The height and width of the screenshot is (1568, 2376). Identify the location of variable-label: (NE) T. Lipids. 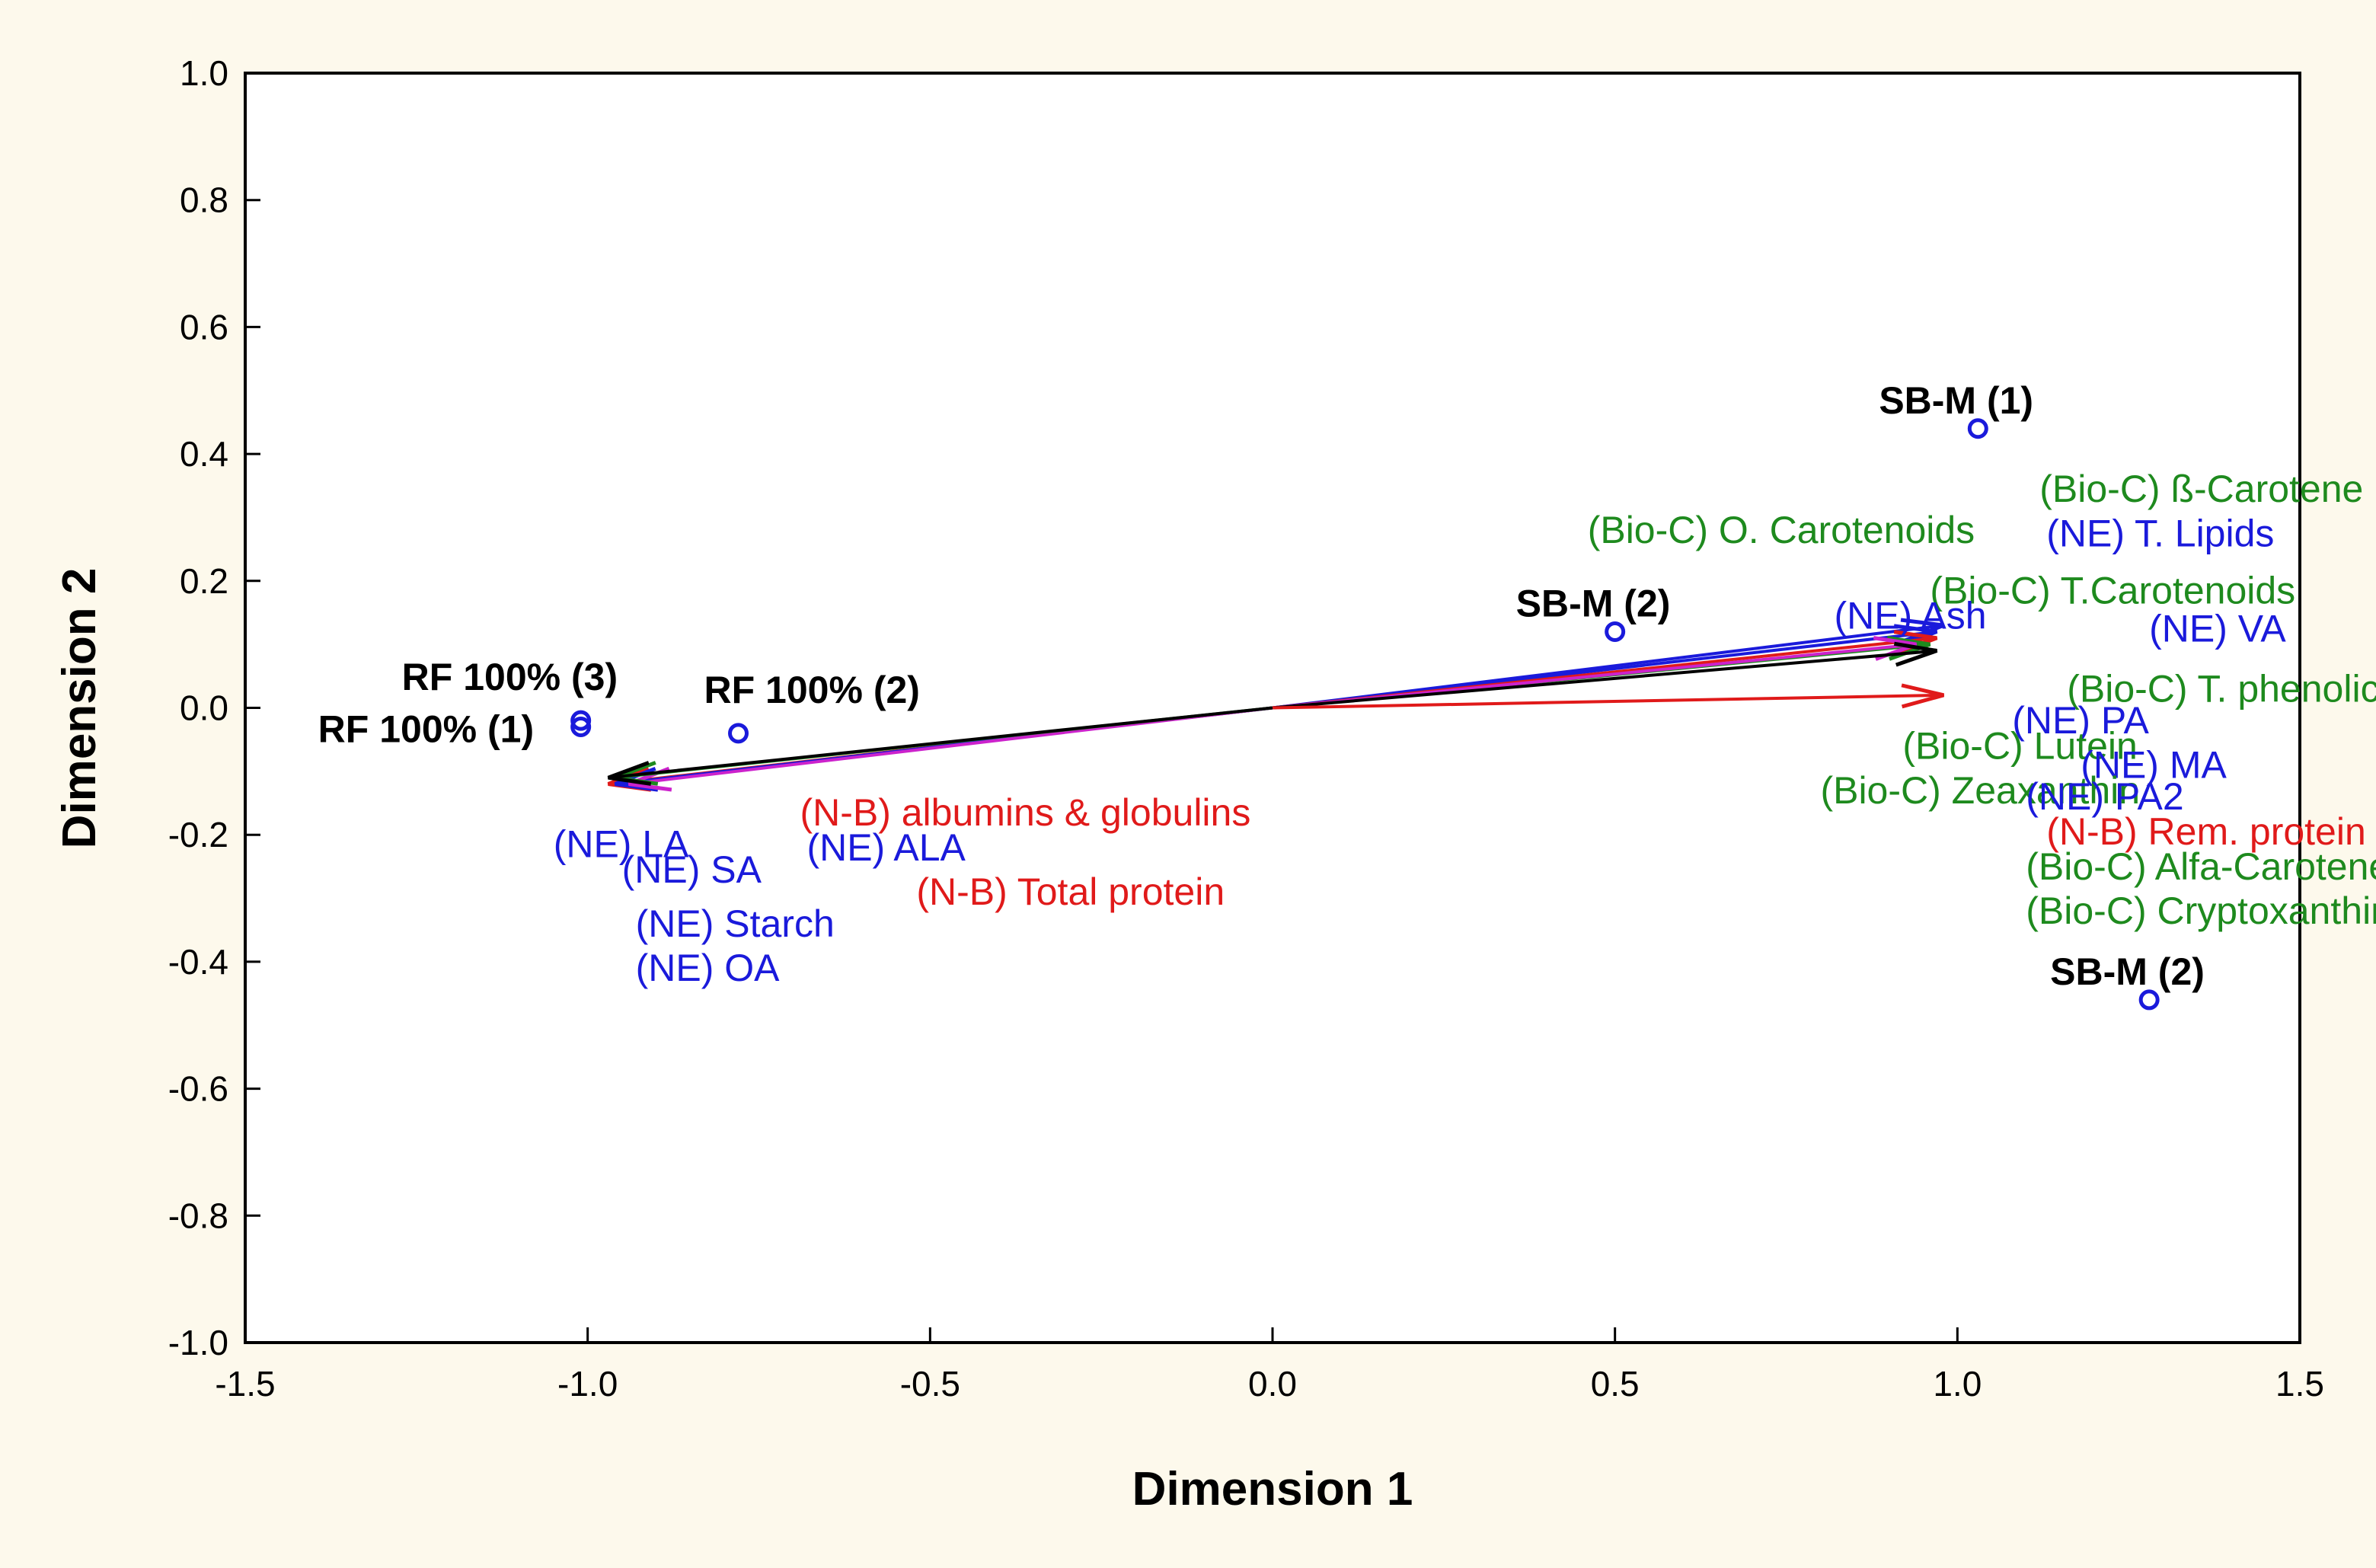
(2160, 533).